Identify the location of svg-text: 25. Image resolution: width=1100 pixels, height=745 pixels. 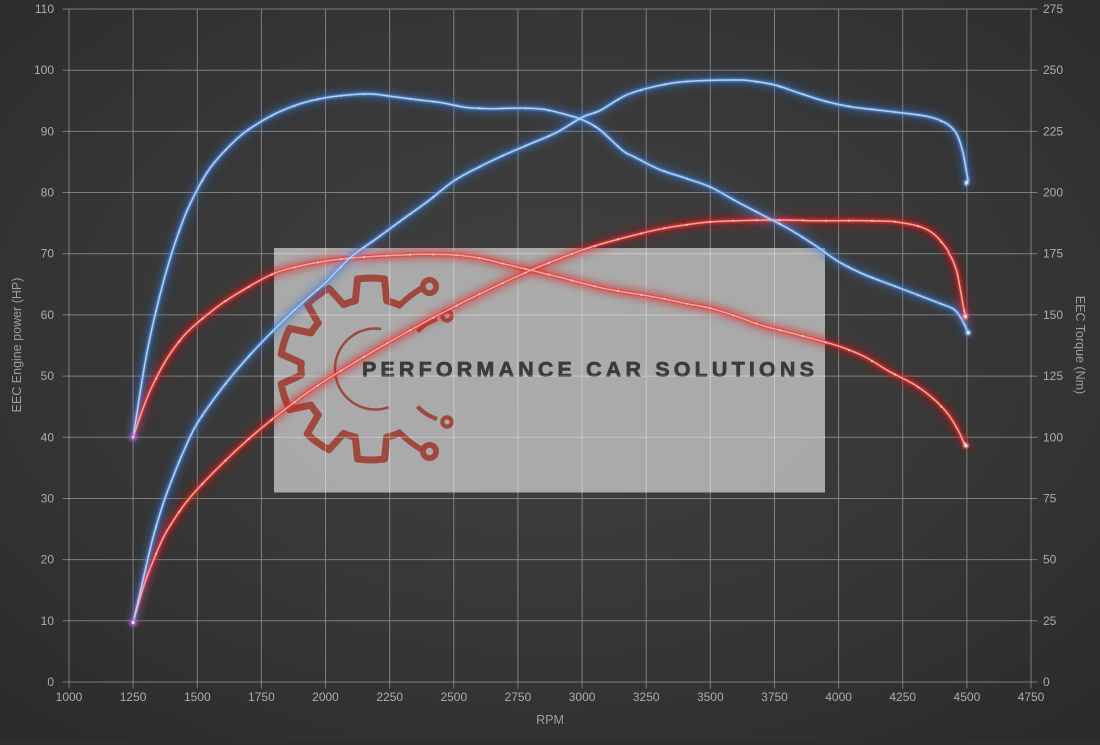
(1050, 621).